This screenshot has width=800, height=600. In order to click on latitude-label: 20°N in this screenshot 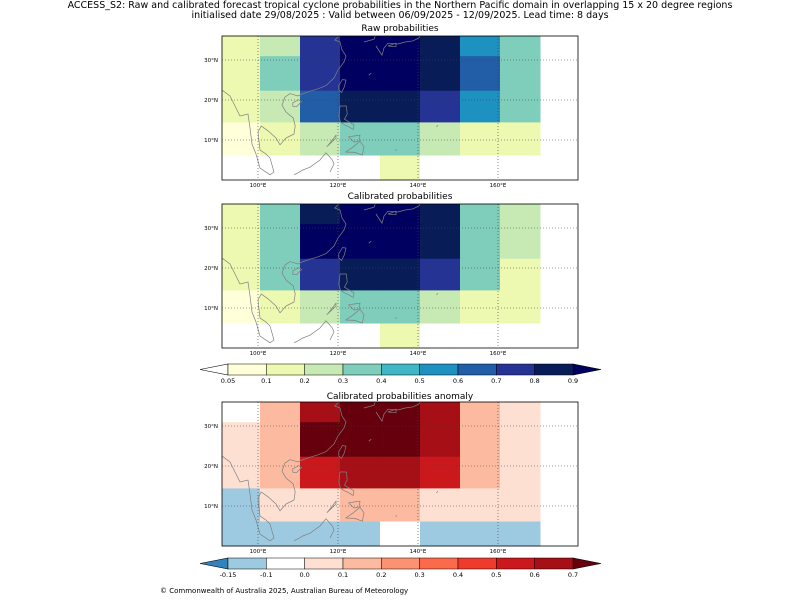, I will do `click(211, 101)`.